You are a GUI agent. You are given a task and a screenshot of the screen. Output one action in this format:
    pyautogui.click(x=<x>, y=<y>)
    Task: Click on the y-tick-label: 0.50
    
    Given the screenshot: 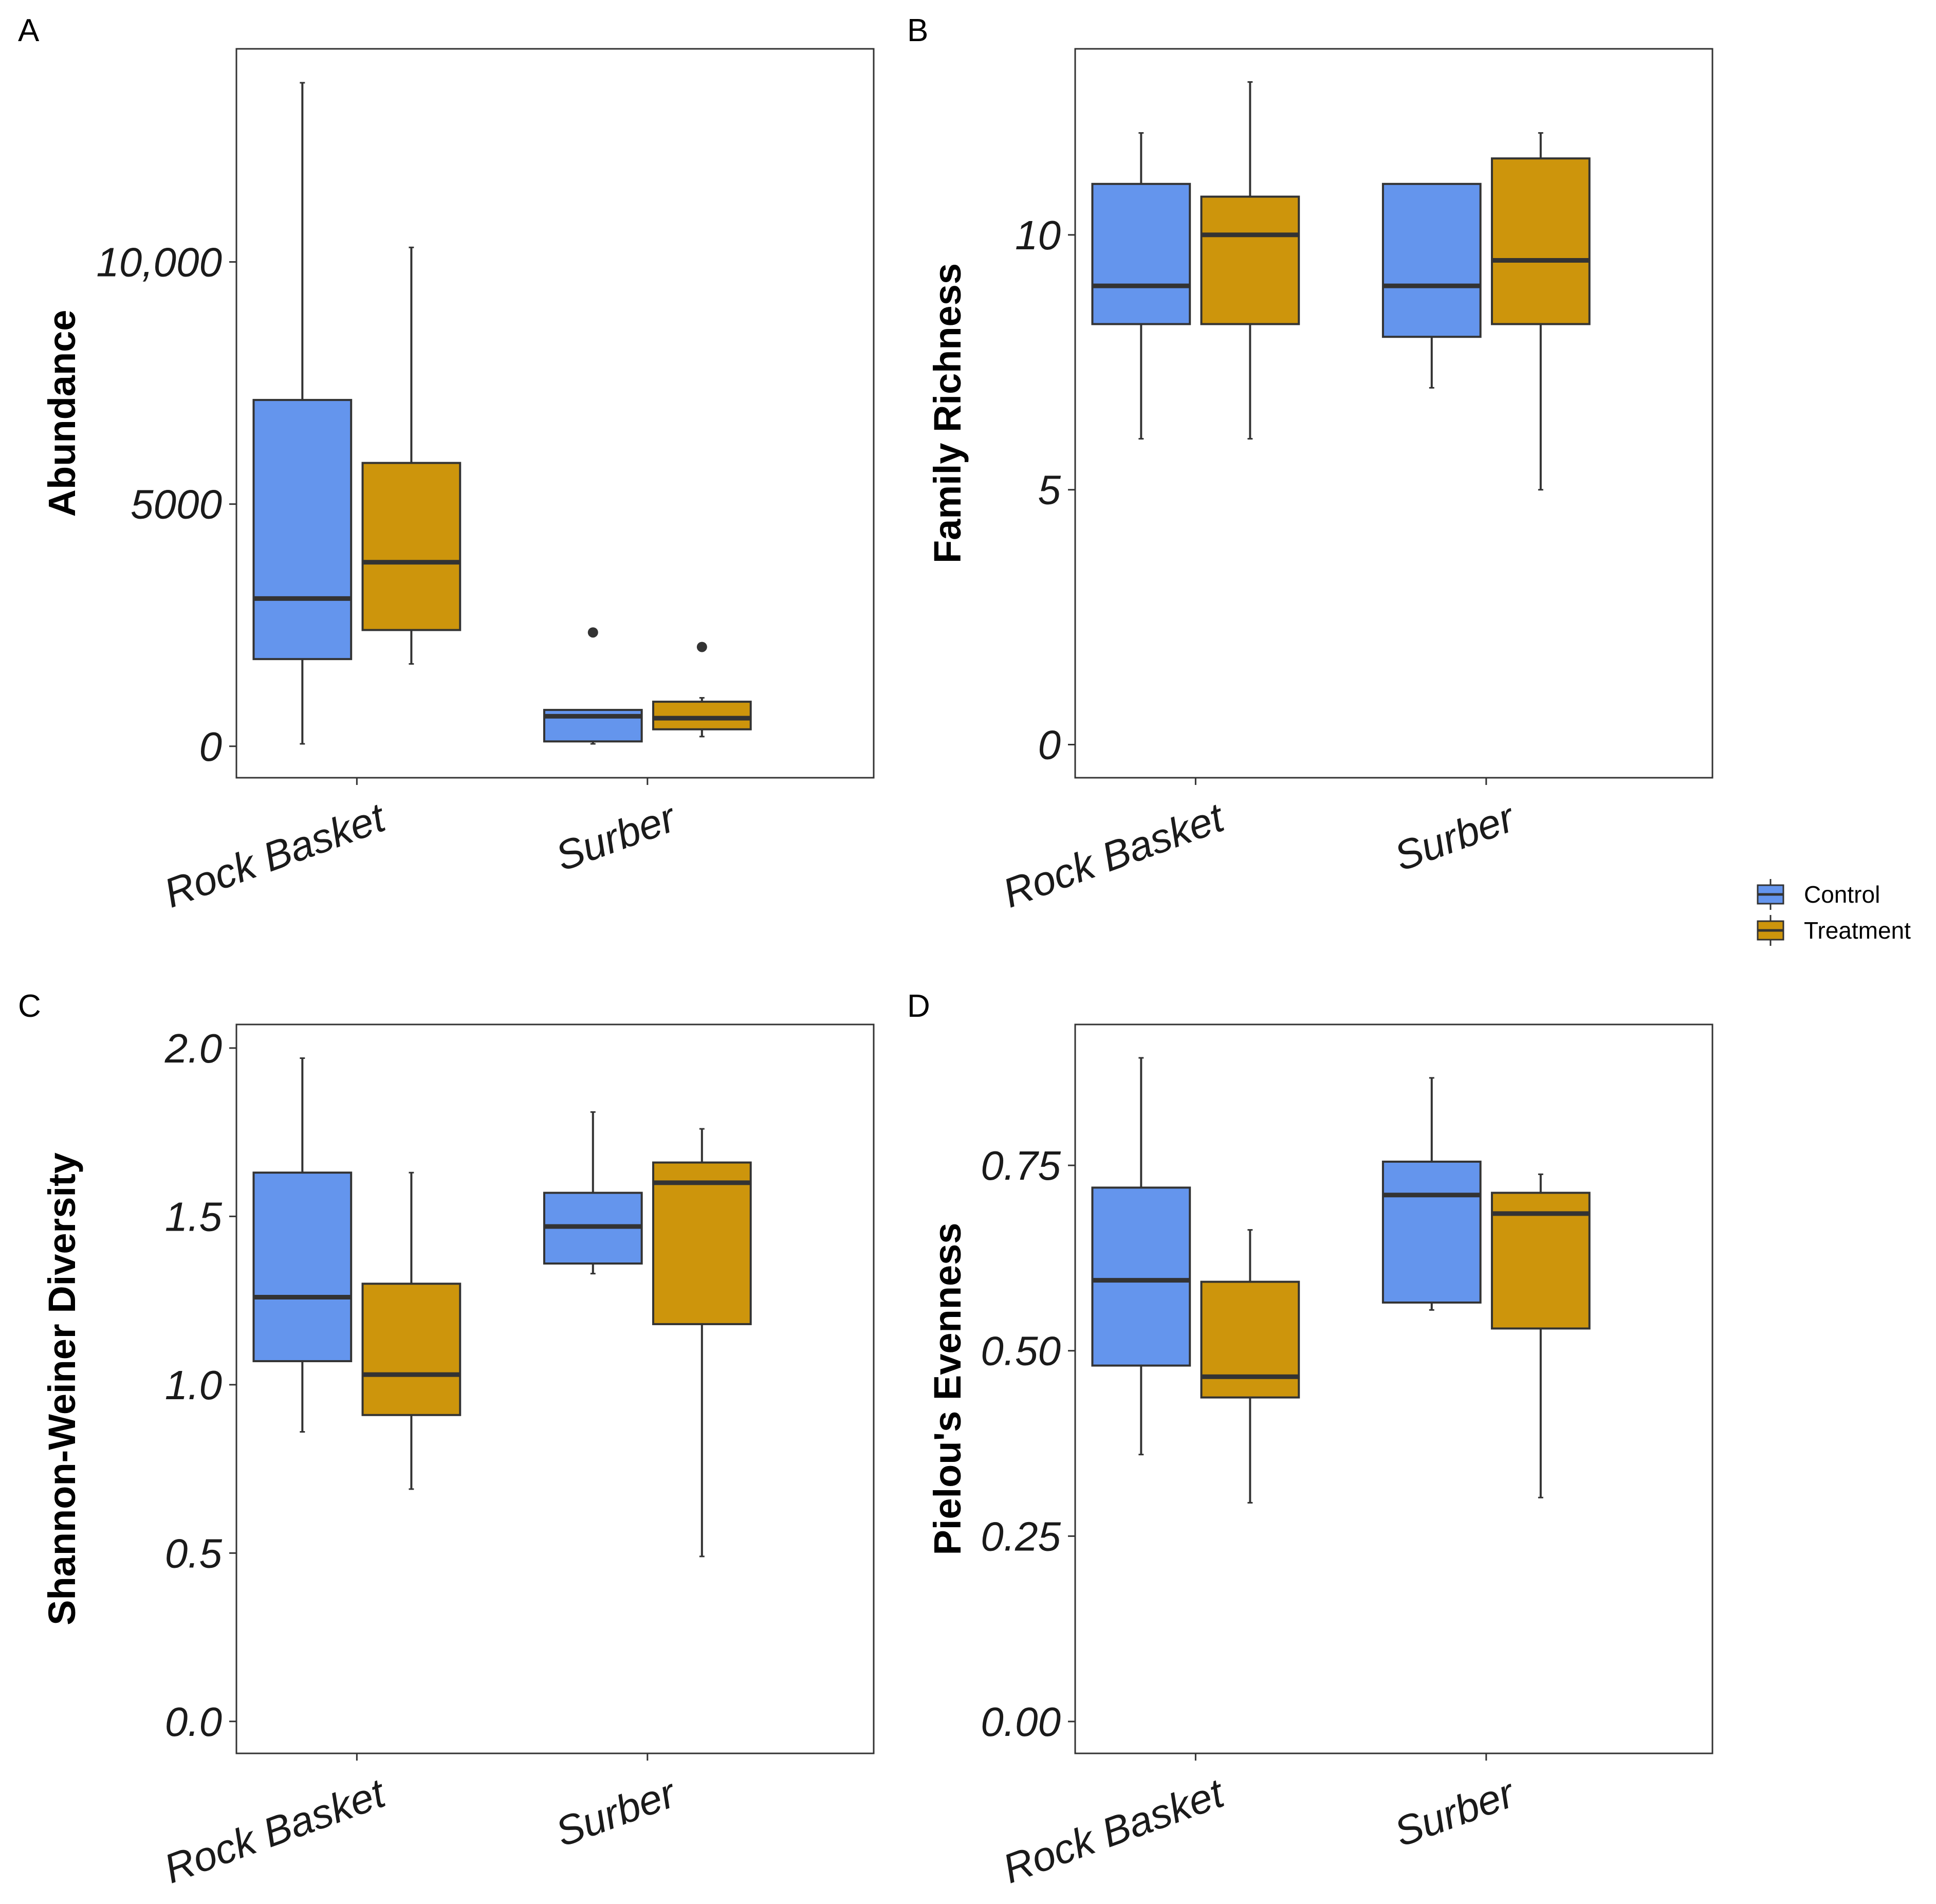 What is the action you would take?
    pyautogui.click(x=1021, y=1351)
    